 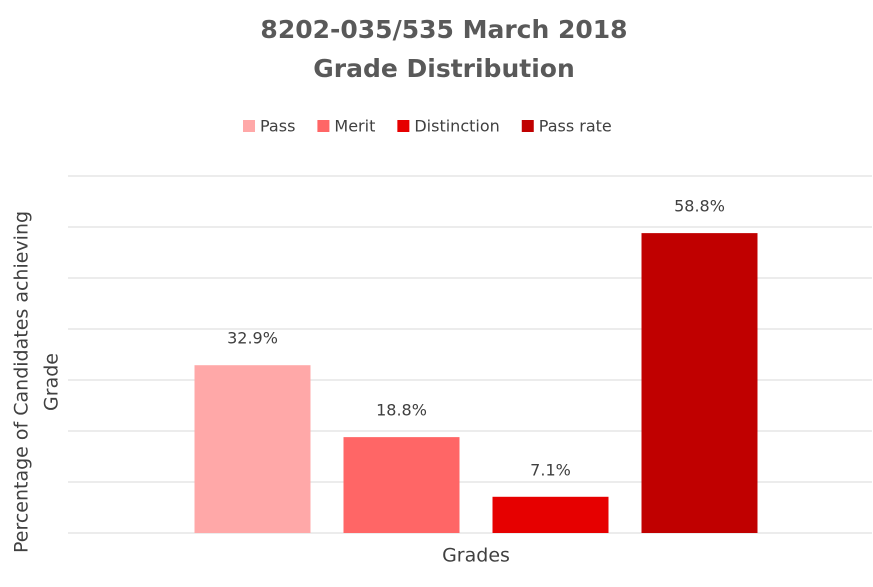 What do you see at coordinates (277, 126) in the screenshot?
I see `legend-label: Pass` at bounding box center [277, 126].